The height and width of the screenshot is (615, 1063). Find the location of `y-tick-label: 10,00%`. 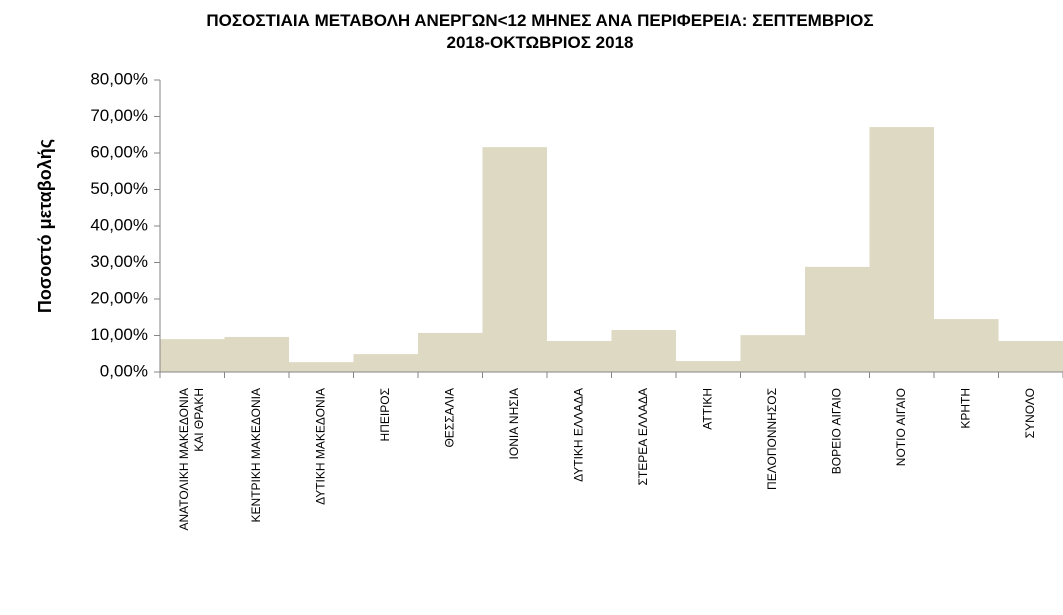

y-tick-label: 10,00% is located at coordinates (119, 334).